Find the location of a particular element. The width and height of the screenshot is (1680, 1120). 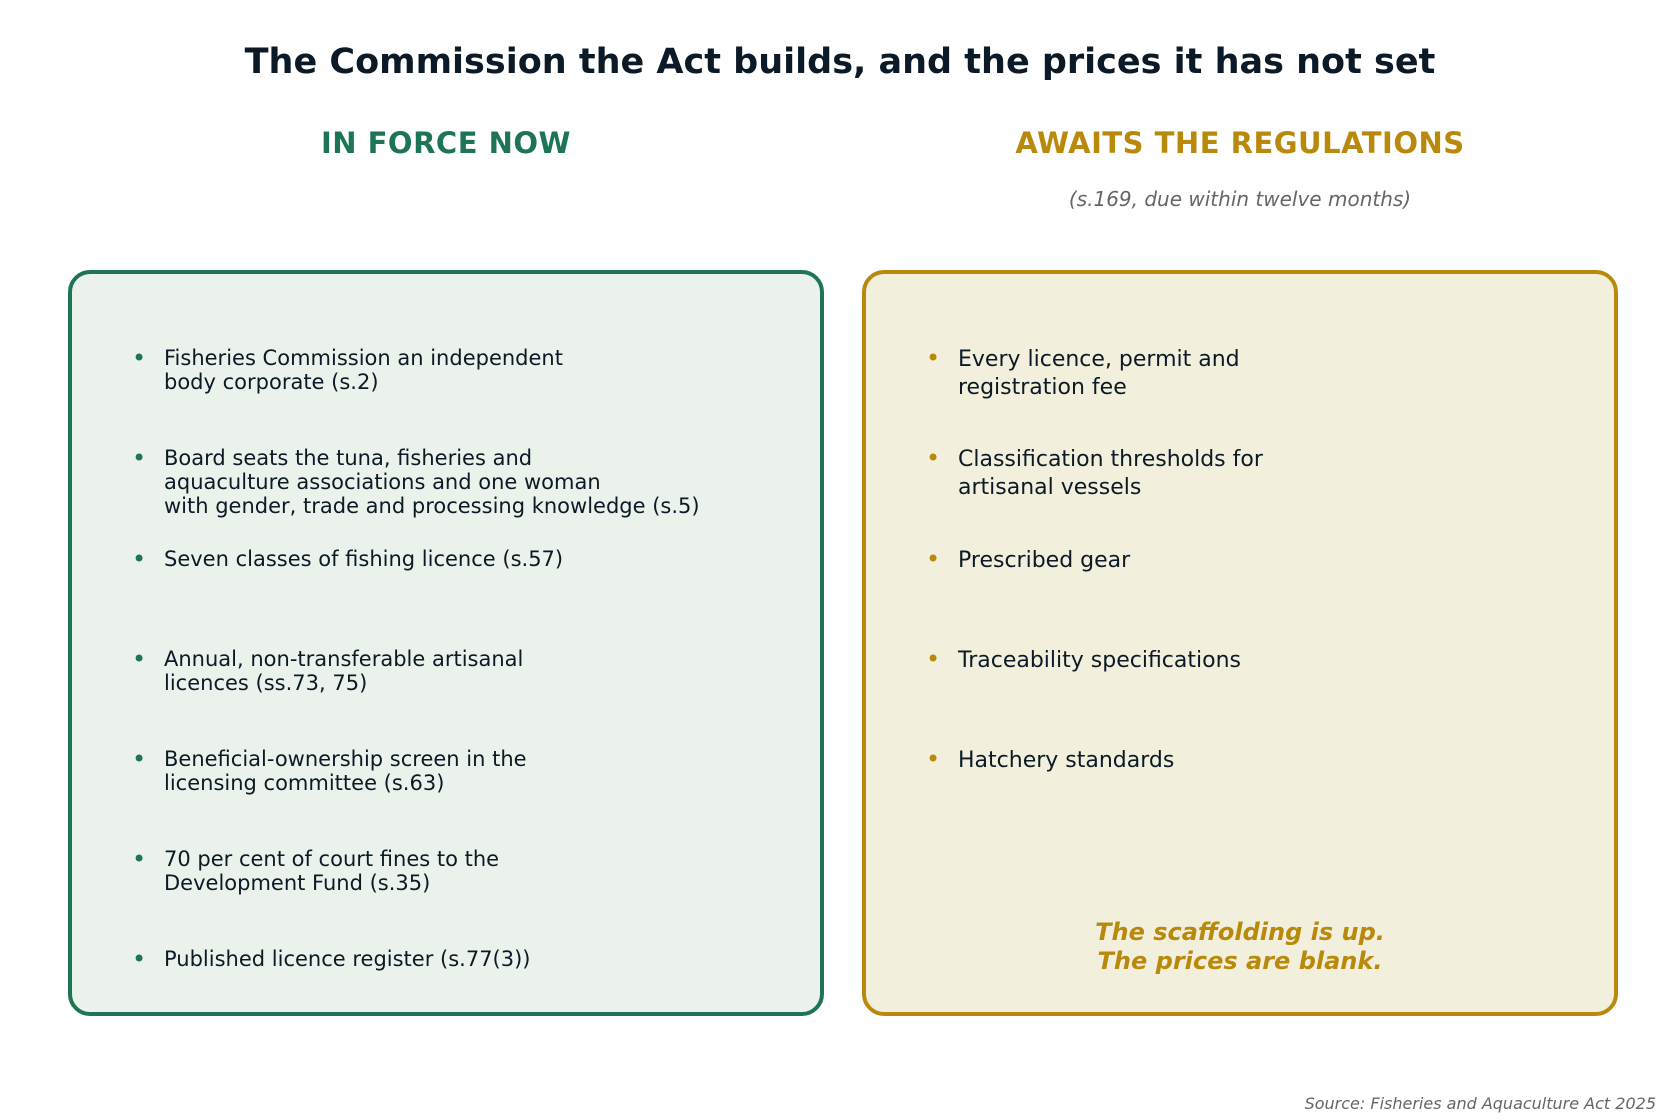

list-item-text: Hatchery standards is located at coordinates (1066, 760).